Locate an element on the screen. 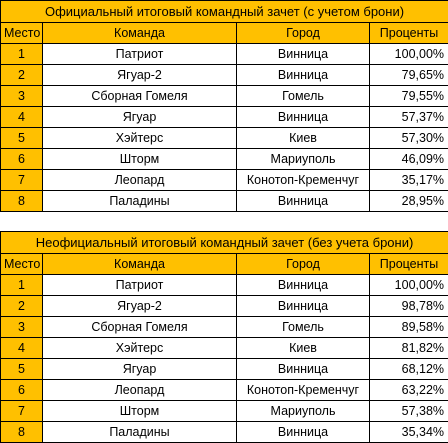  percent-cell: 79,55% is located at coordinates (409, 96).